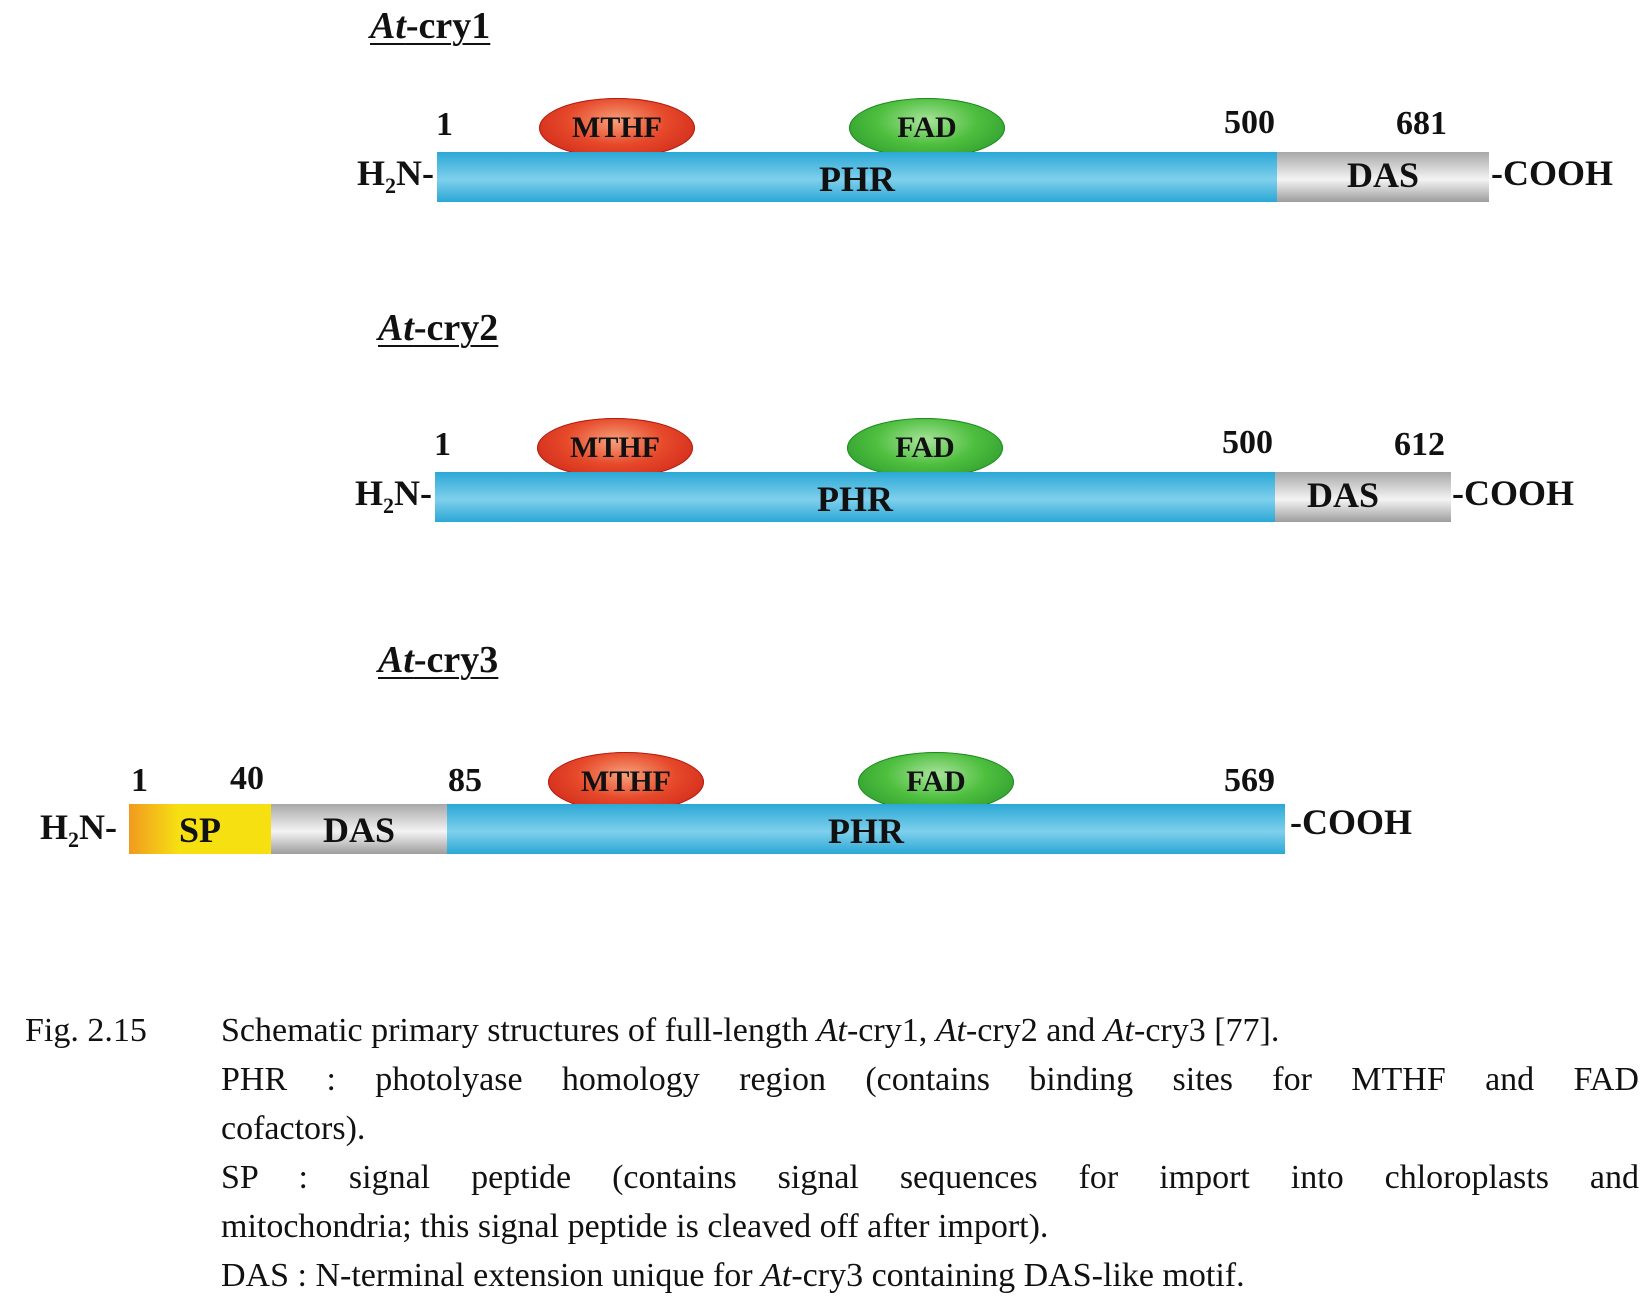 The width and height of the screenshot is (1644, 1311). I want to click on cry3-mthf-label: MTHF, so click(626, 781).